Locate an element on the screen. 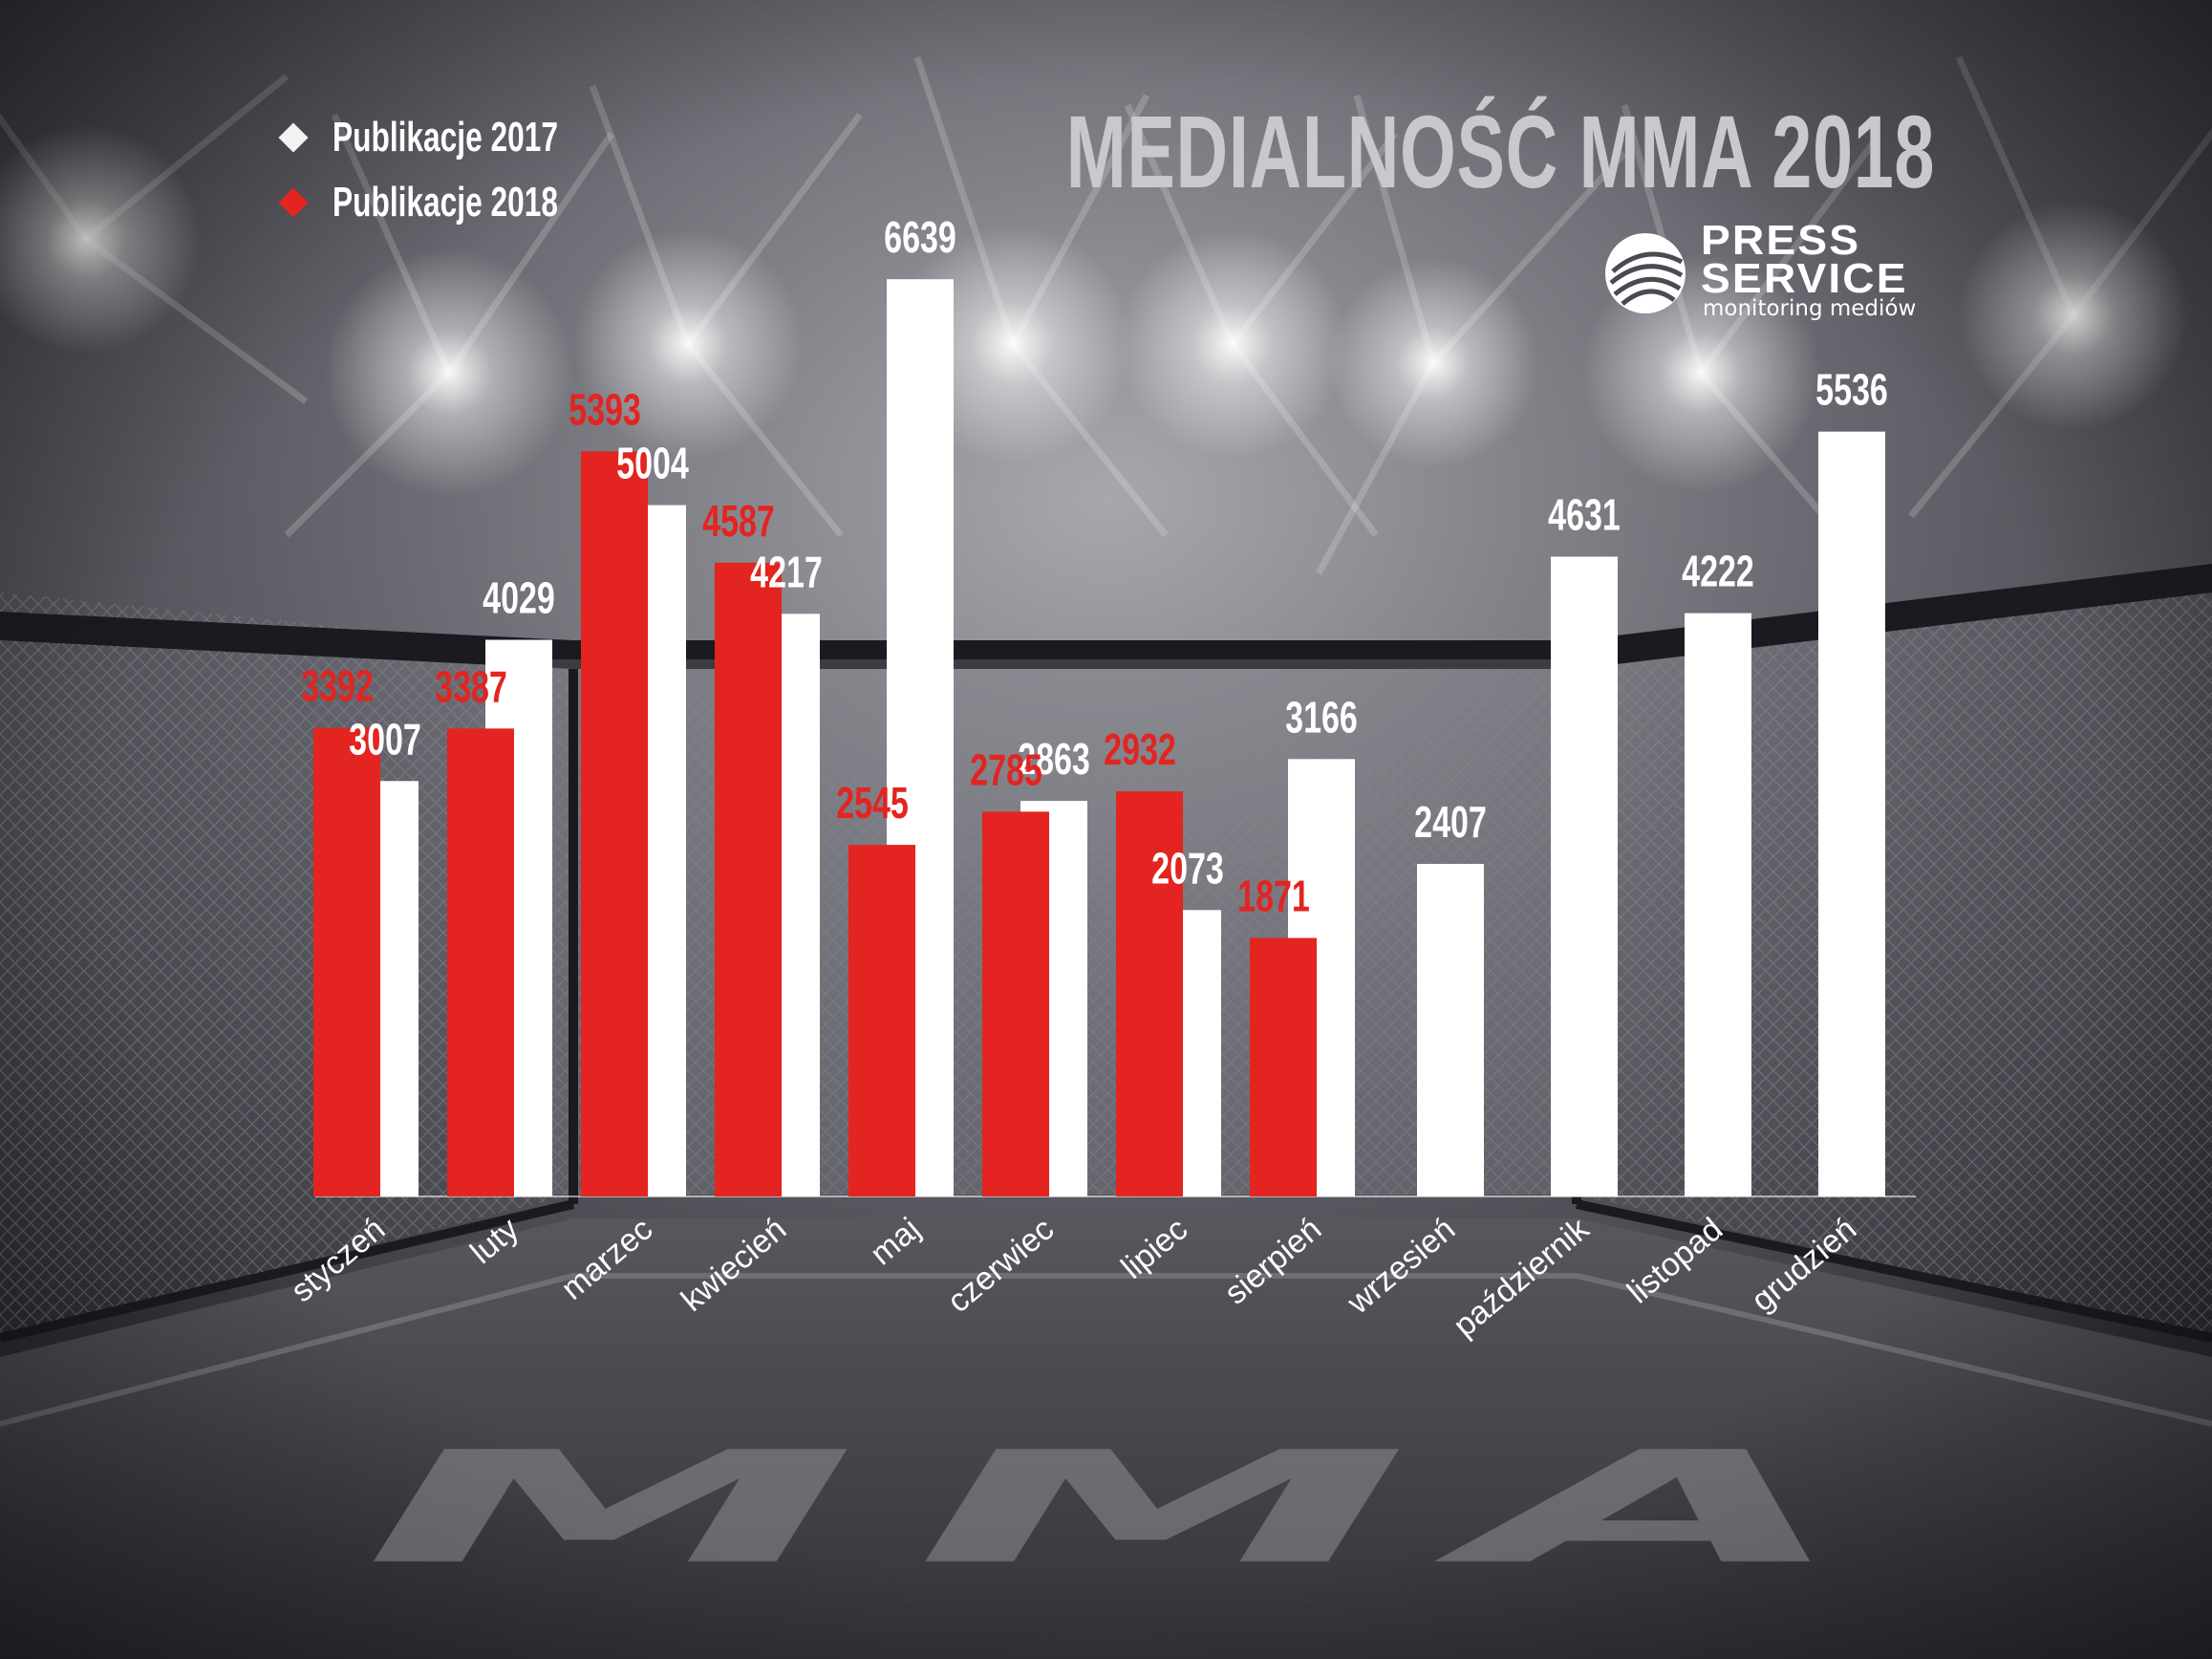  x-tick-label: wrzesień is located at coordinates (1401, 1266).